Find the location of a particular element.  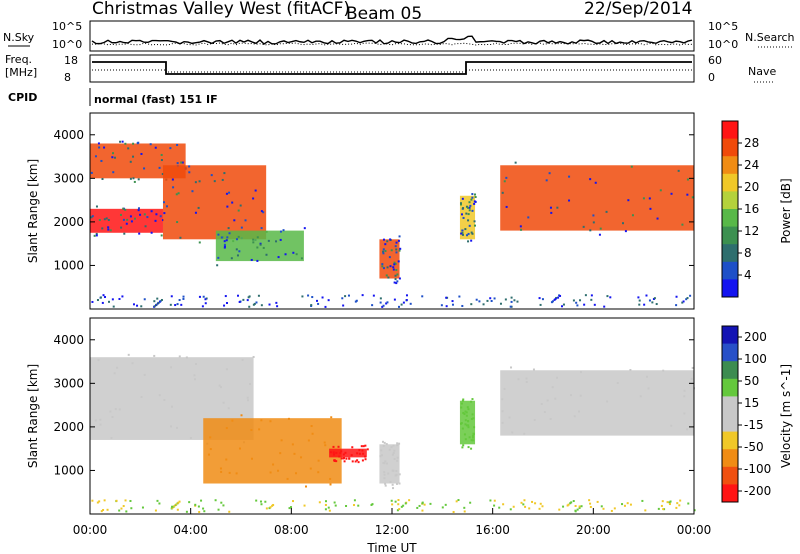

power-colorbar-label: Power [dB] is located at coordinates (786, 210).